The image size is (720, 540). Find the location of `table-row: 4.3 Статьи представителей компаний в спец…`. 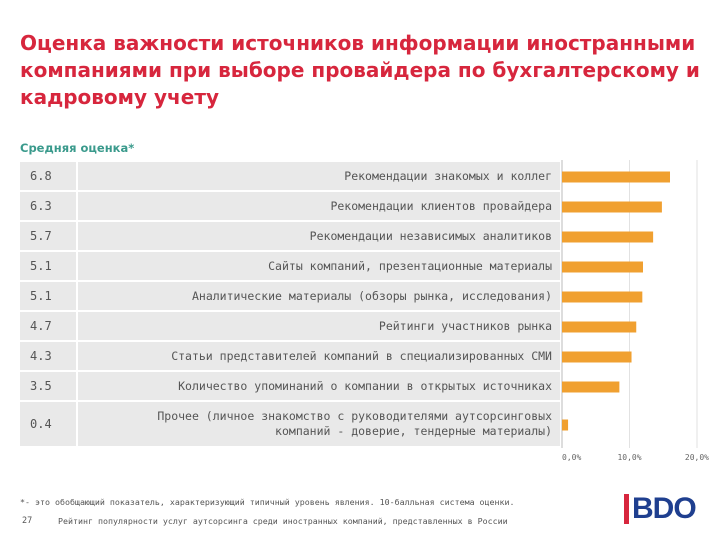

table-row: 4.3 Статьи представителей компаний в спец… is located at coordinates (290, 355).